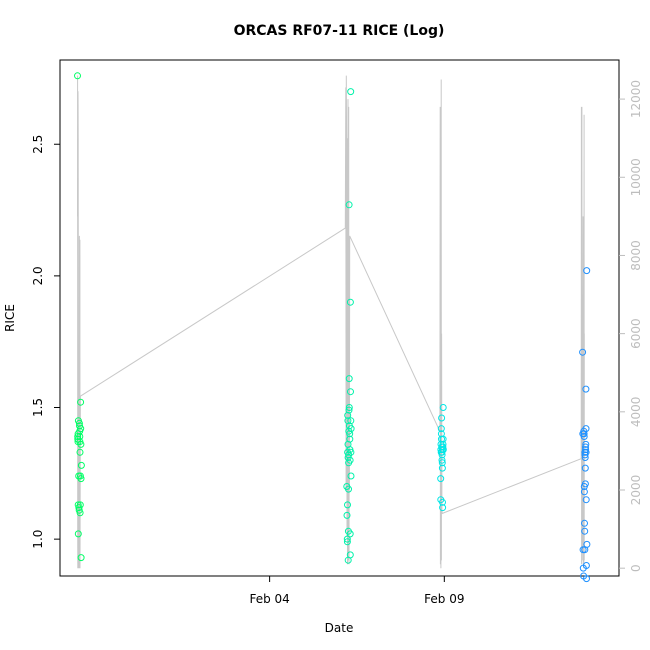 The height and width of the screenshot is (650, 650). Describe the element at coordinates (339, 628) in the screenshot. I see `x-axis-label: Date` at that location.